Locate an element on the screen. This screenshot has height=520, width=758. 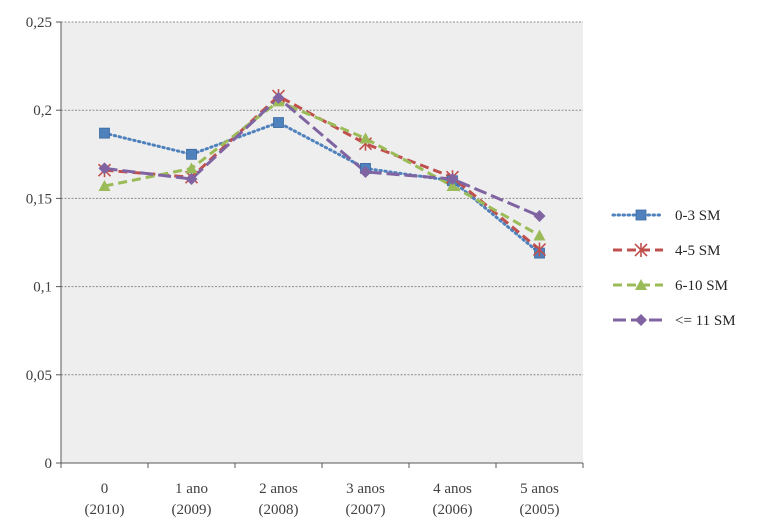
y-tick-label: 0,05 is located at coordinates (39, 376).